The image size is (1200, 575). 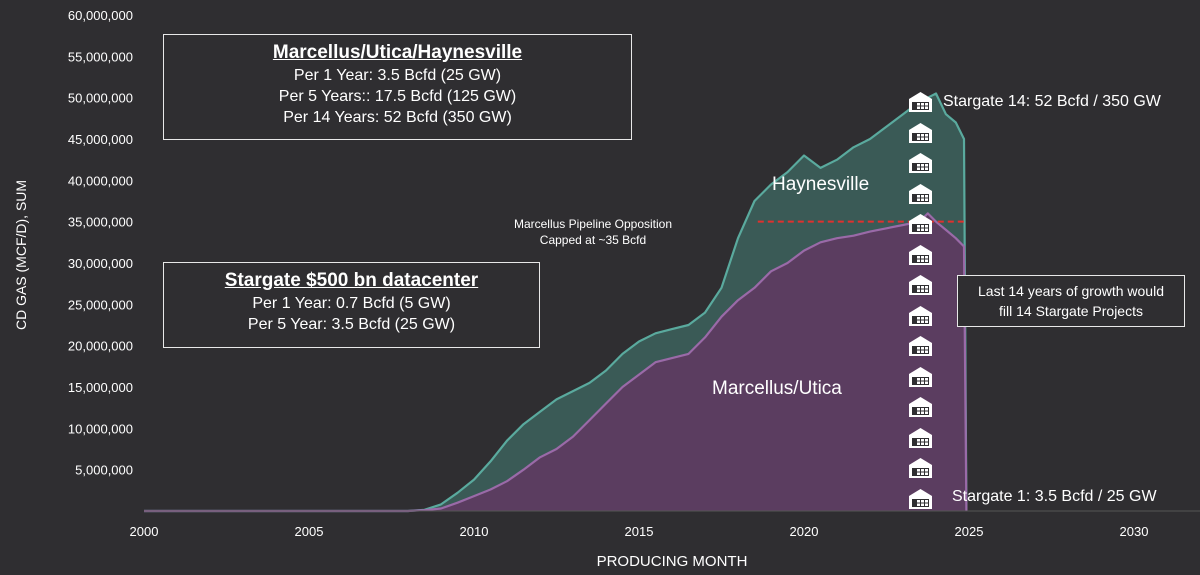 What do you see at coordinates (821, 184) in the screenshot?
I see `haynesville-region-label: Haynesville` at bounding box center [821, 184].